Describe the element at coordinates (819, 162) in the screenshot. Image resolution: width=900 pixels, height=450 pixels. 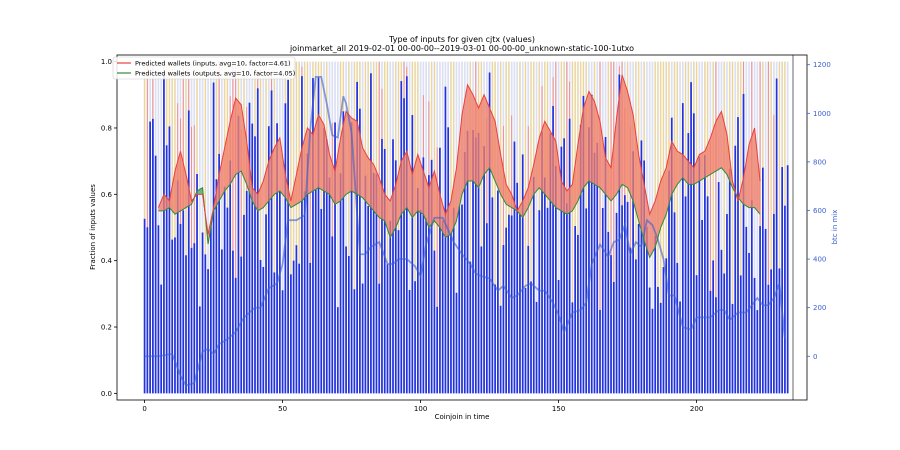
I see `y-tick-right-label: 800` at that location.